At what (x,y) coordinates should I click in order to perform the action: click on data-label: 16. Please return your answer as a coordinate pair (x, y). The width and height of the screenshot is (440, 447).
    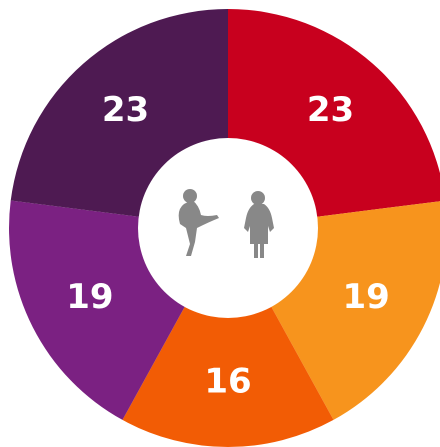
    Looking at the image, I should click on (227, 382).